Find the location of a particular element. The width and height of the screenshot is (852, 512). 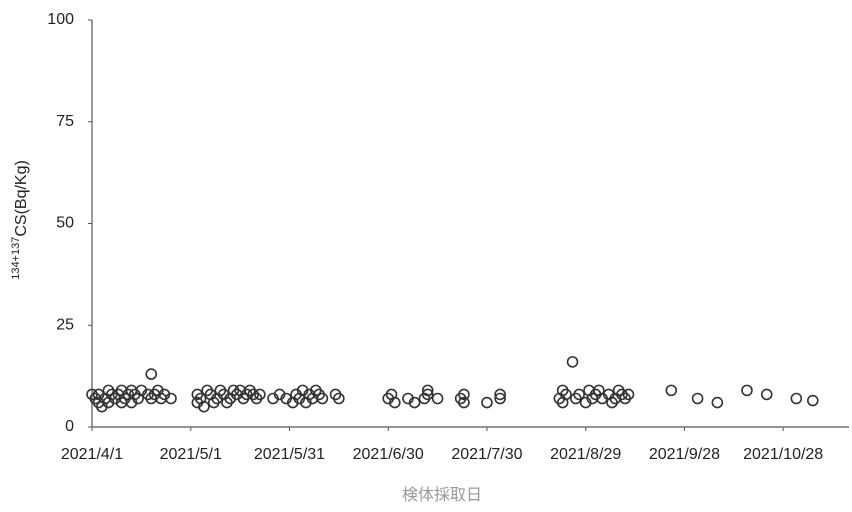

x-tick-label: 2021/5/31 is located at coordinates (289, 454).